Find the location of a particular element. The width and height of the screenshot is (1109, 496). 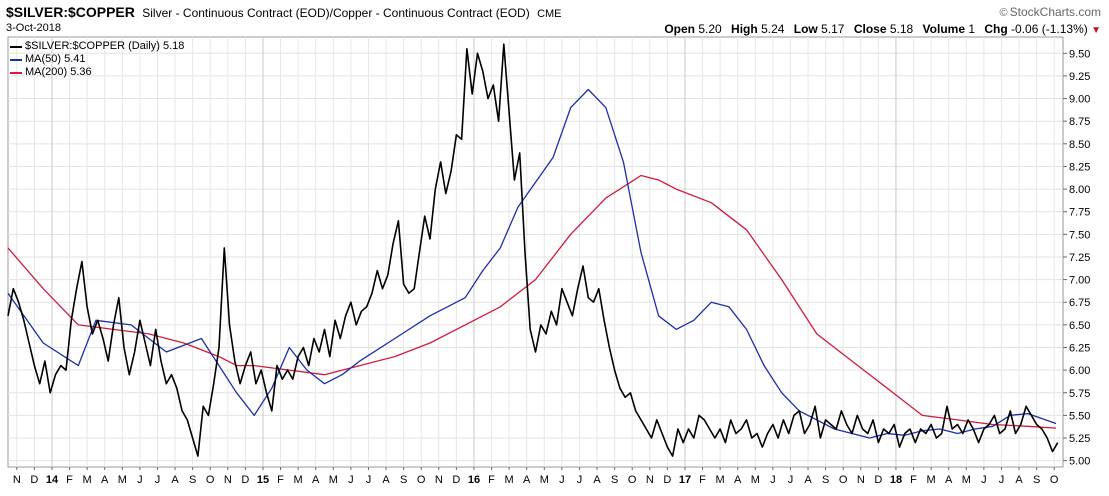

y-tick-label: 5.00 is located at coordinates (1079, 462).